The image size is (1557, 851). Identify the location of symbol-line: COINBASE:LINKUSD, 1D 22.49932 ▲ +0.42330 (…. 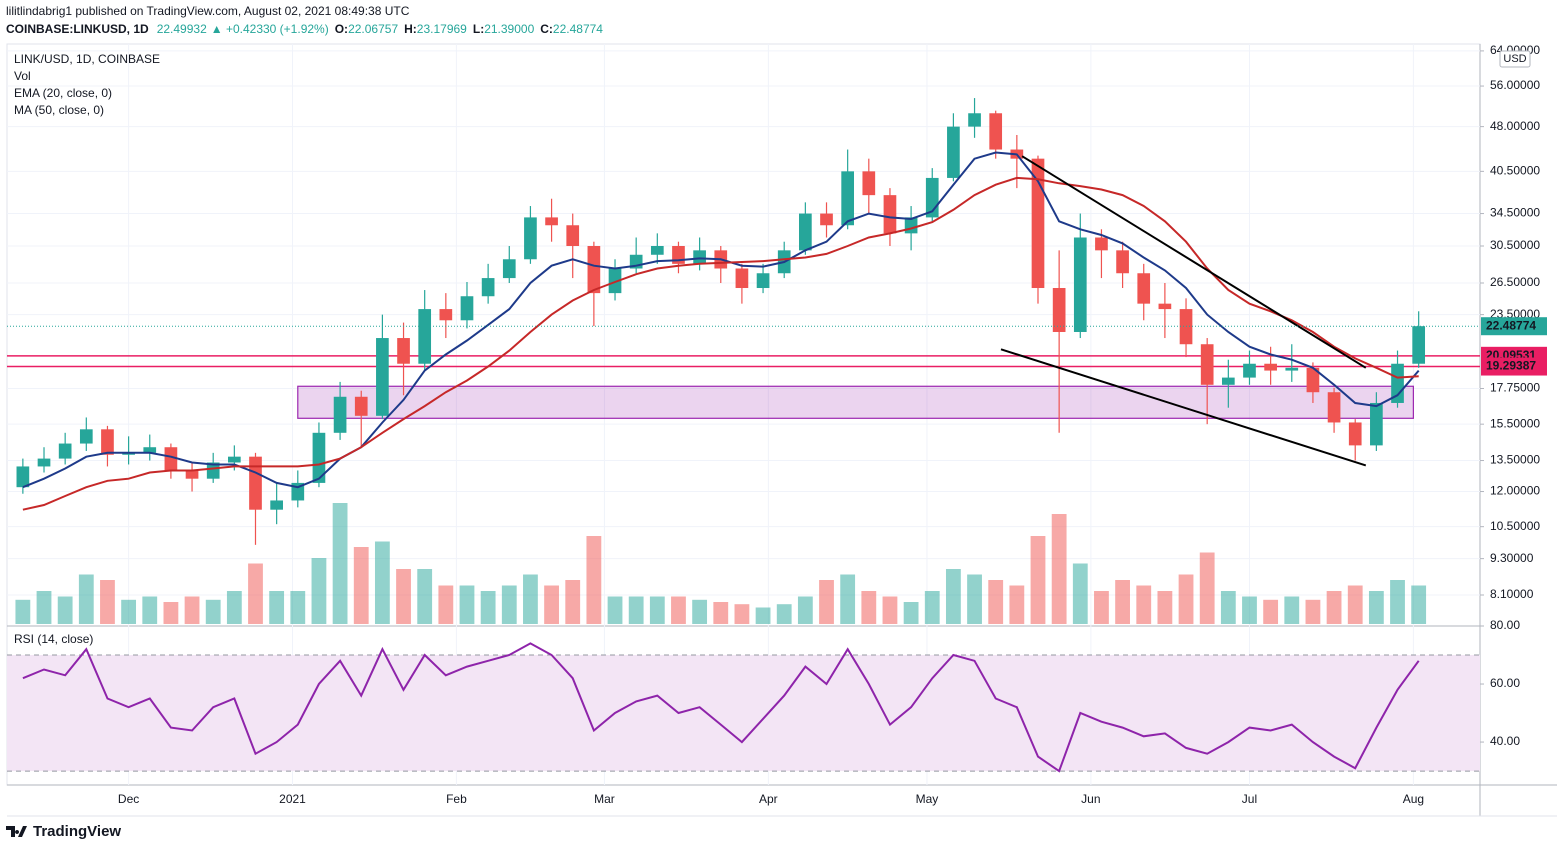
(304, 29).